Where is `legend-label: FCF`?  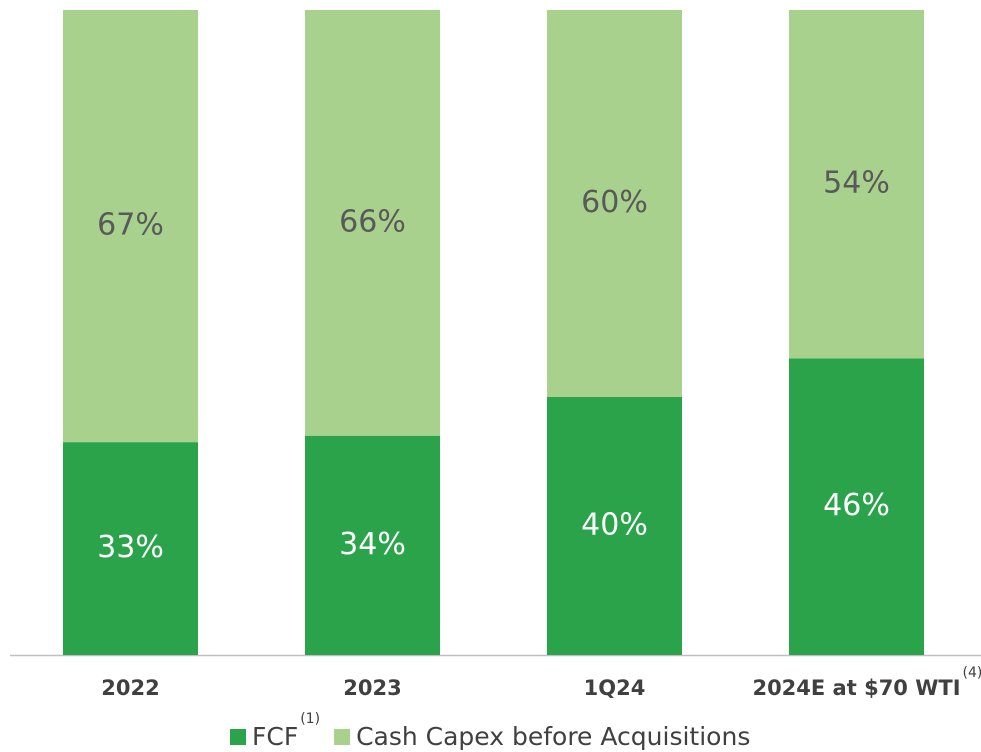 legend-label: FCF is located at coordinates (275, 736).